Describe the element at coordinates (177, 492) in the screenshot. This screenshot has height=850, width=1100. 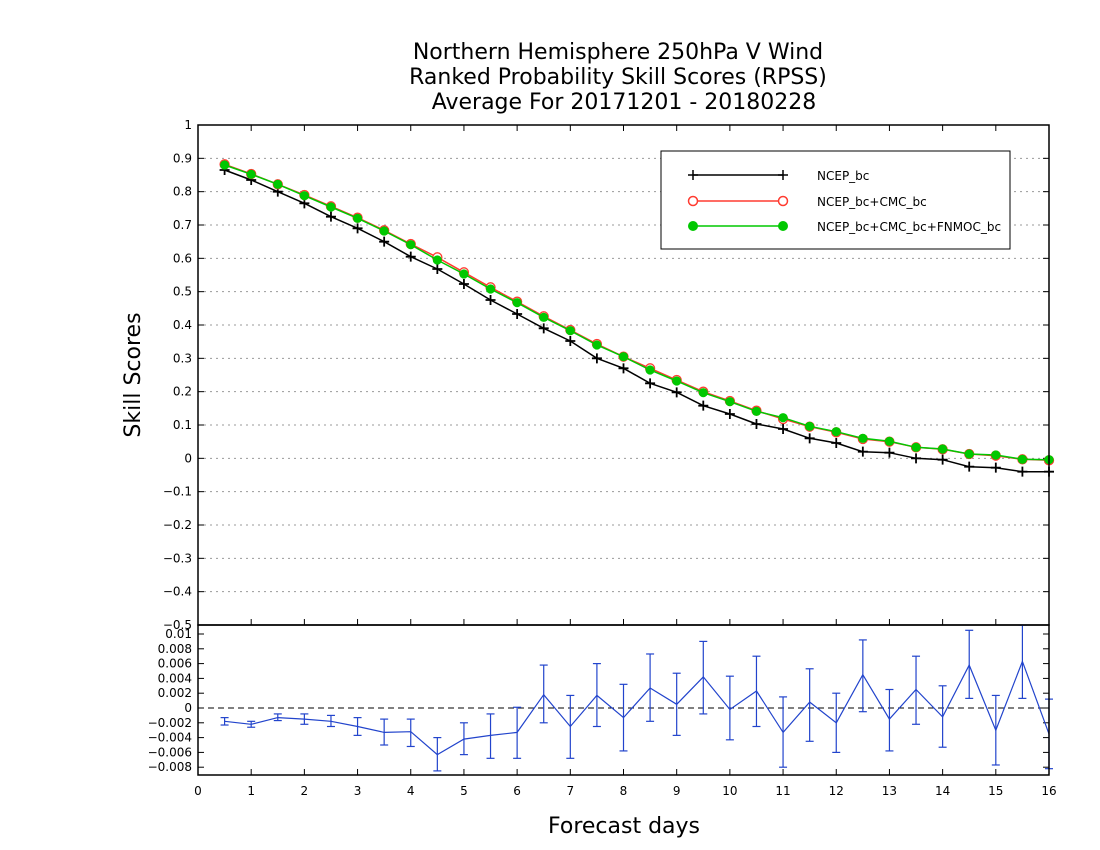
I see `y-tick-label: −0.1` at that location.